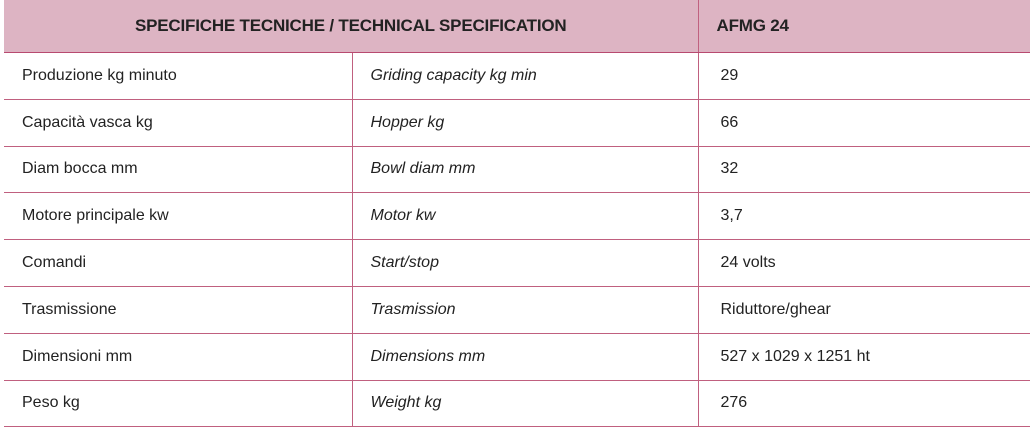 Image resolution: width=1030 pixels, height=427 pixels. Describe the element at coordinates (863, 216) in the screenshot. I see `row-value: 3,7` at that location.